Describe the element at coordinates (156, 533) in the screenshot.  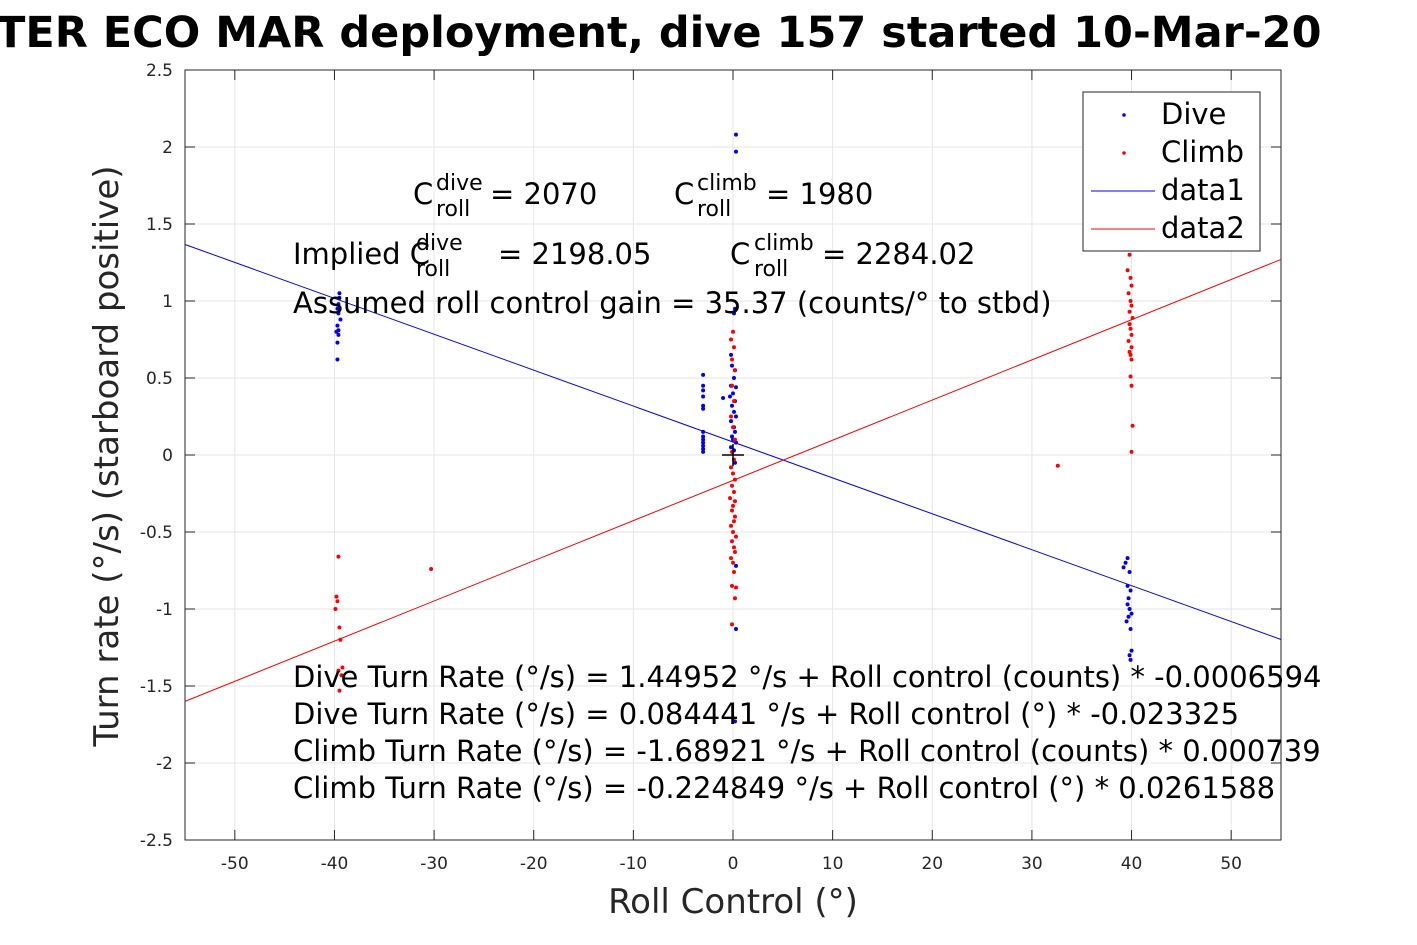
I see `y-tick-label: -0.5` at that location.